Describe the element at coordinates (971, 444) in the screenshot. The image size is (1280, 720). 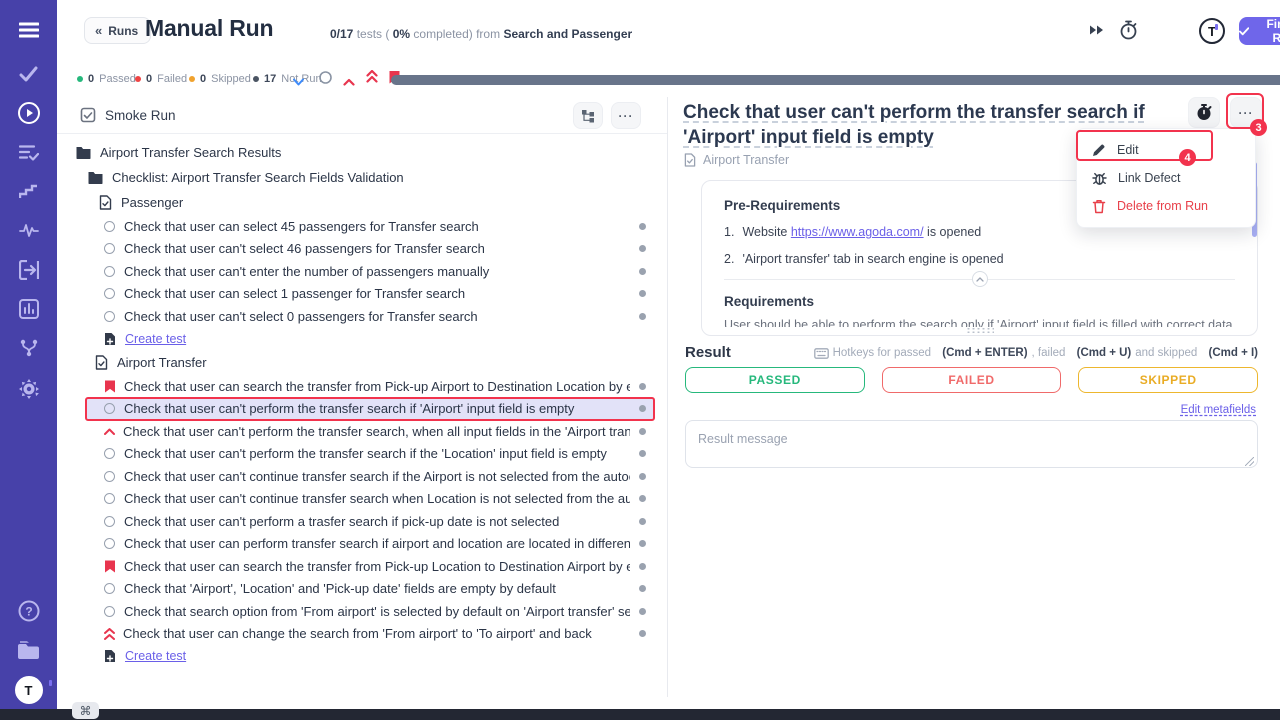
I see `result-message-input` at that location.